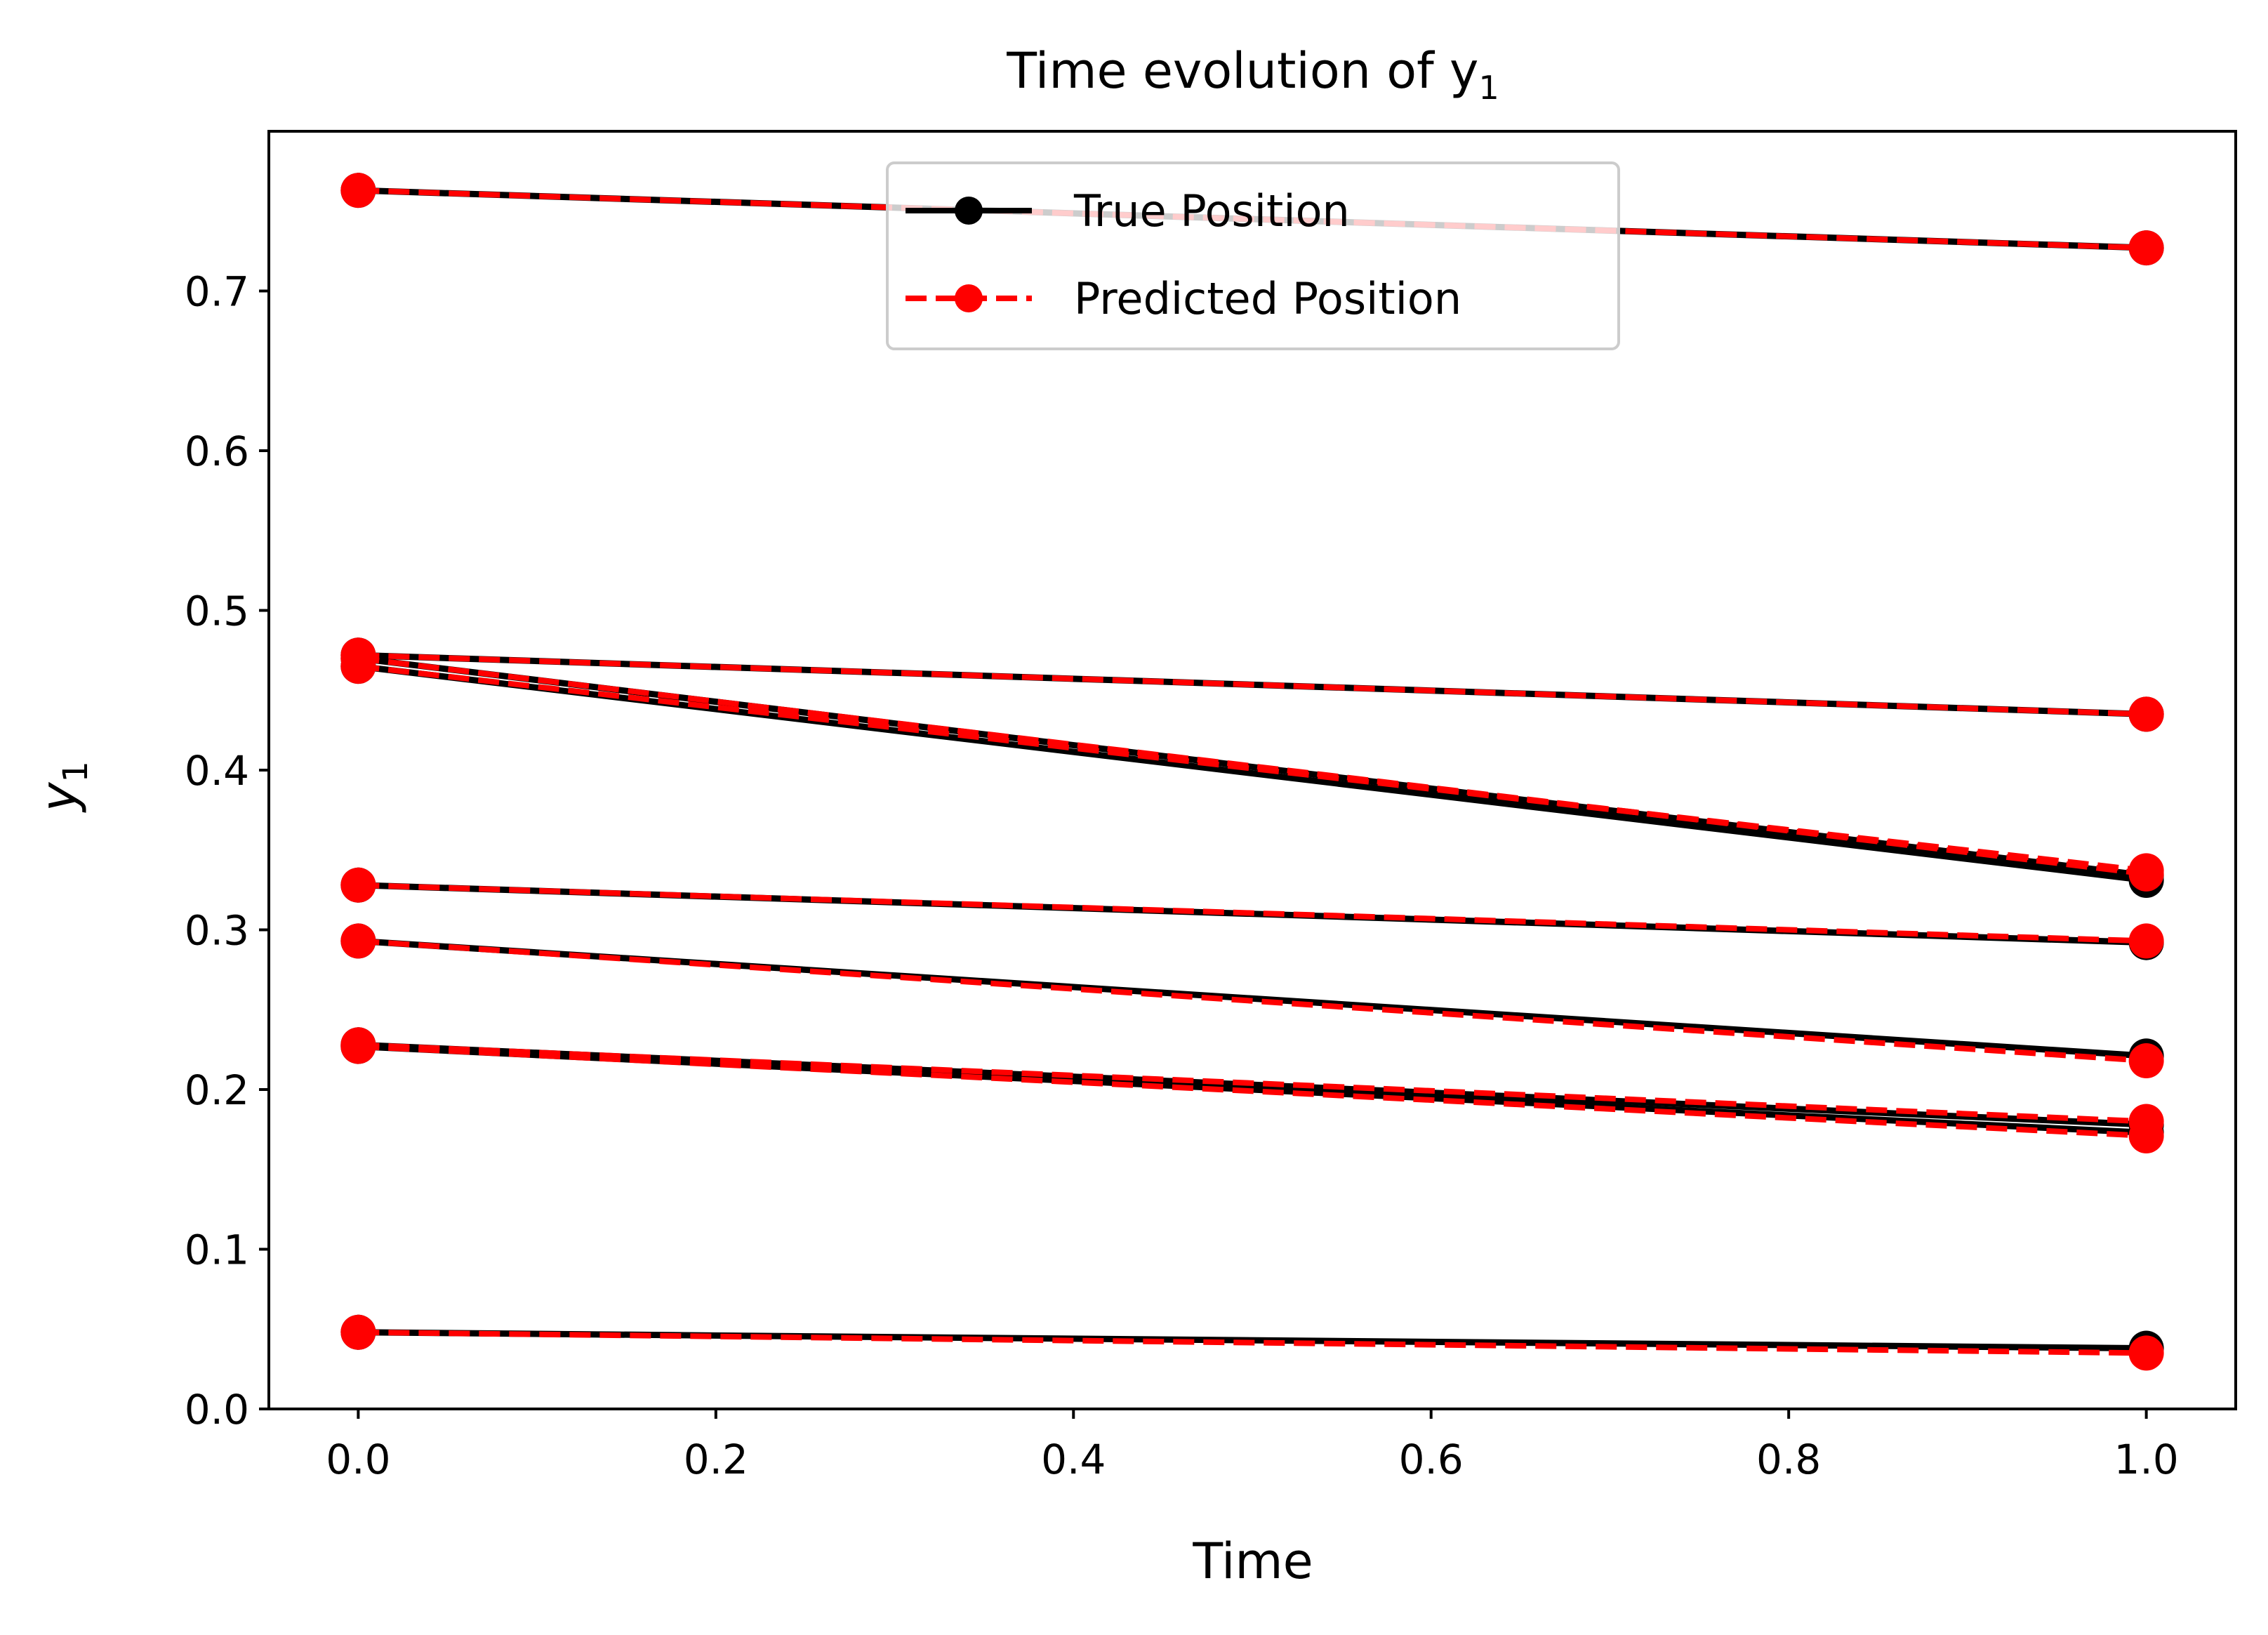  What do you see at coordinates (217, 451) in the screenshot?
I see `y-tick-label-6: 0.6` at bounding box center [217, 451].